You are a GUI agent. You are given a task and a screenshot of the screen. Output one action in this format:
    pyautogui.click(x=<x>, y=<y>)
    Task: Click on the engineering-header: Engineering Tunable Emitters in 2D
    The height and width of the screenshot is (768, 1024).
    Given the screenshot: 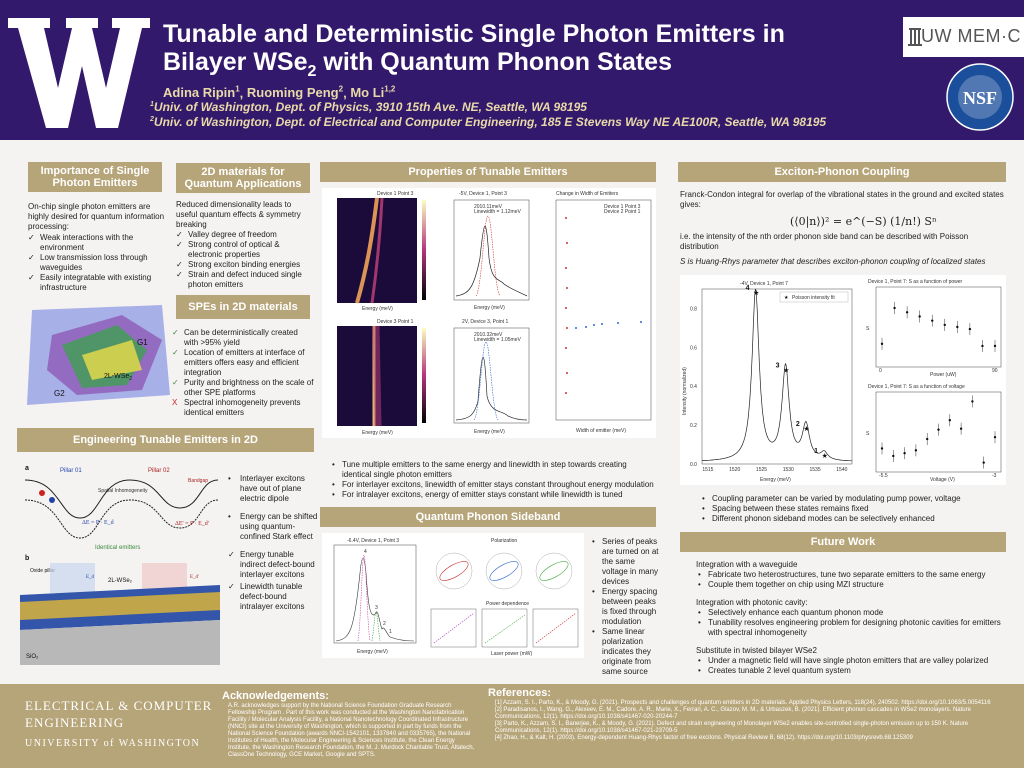 What is the action you would take?
    pyautogui.click(x=165, y=440)
    